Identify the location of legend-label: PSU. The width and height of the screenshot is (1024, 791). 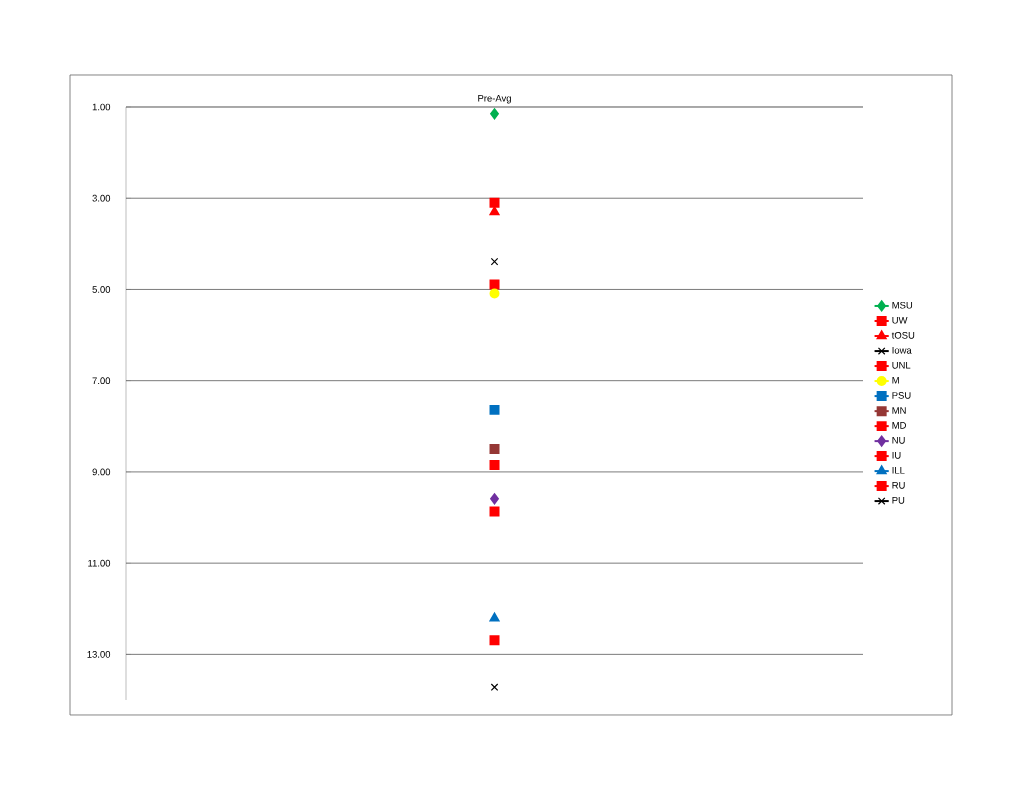
(901, 395).